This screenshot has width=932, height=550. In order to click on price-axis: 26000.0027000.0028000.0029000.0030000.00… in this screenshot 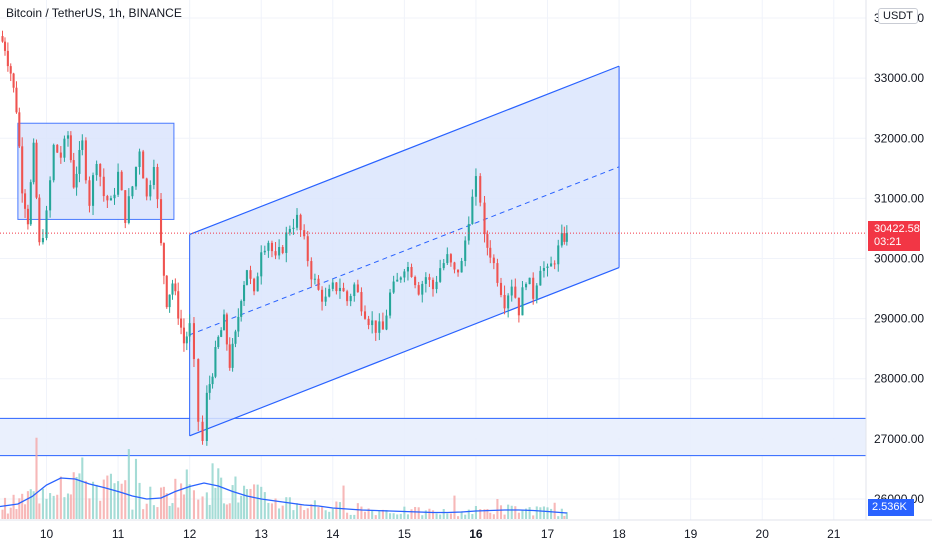, I will do `click(899, 258)`.